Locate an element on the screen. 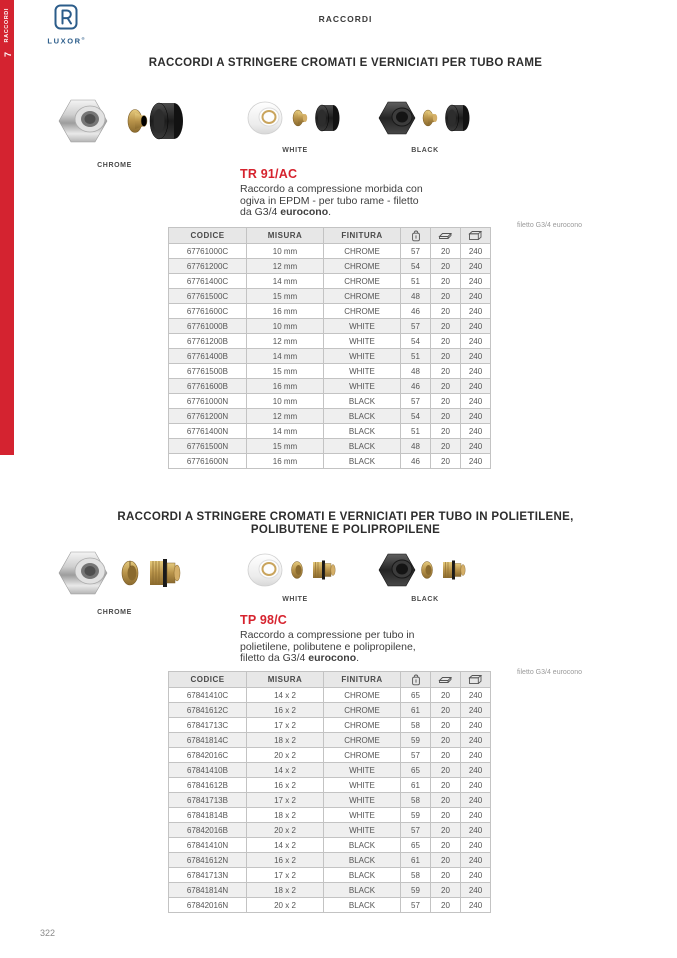 Image resolution: width=677 pixels, height=958 pixels. table-row: 67841410N 14 x 2 BLACK 65 20 240 is located at coordinates (329, 845).